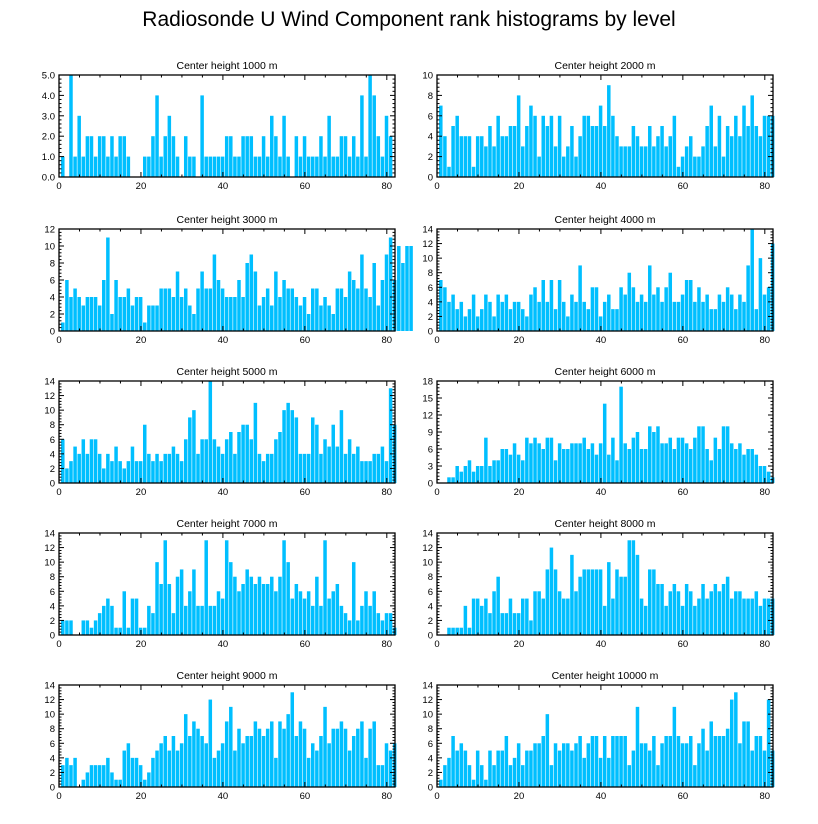  I want to click on y-tick-label: 18, so click(427, 382).